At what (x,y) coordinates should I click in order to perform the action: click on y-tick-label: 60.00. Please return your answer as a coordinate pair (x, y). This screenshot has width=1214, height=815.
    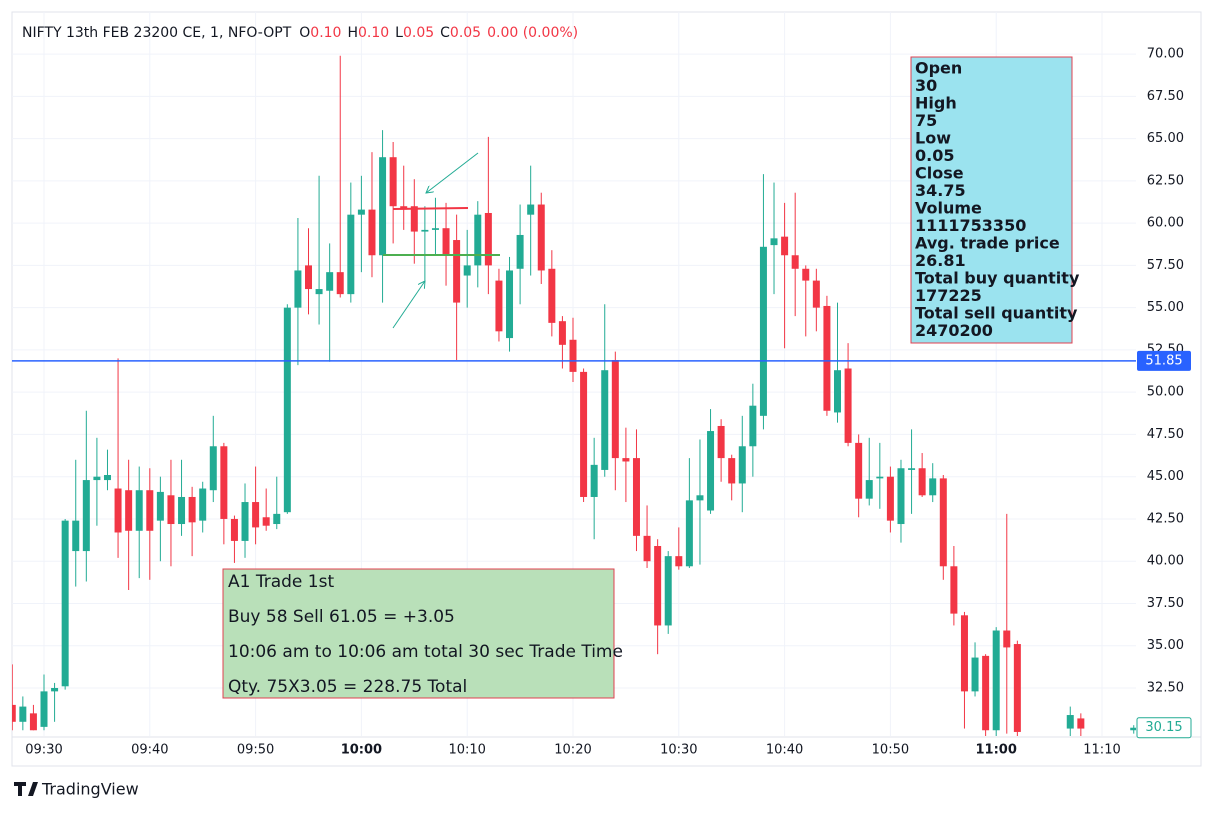
    Looking at the image, I should click on (1165, 223).